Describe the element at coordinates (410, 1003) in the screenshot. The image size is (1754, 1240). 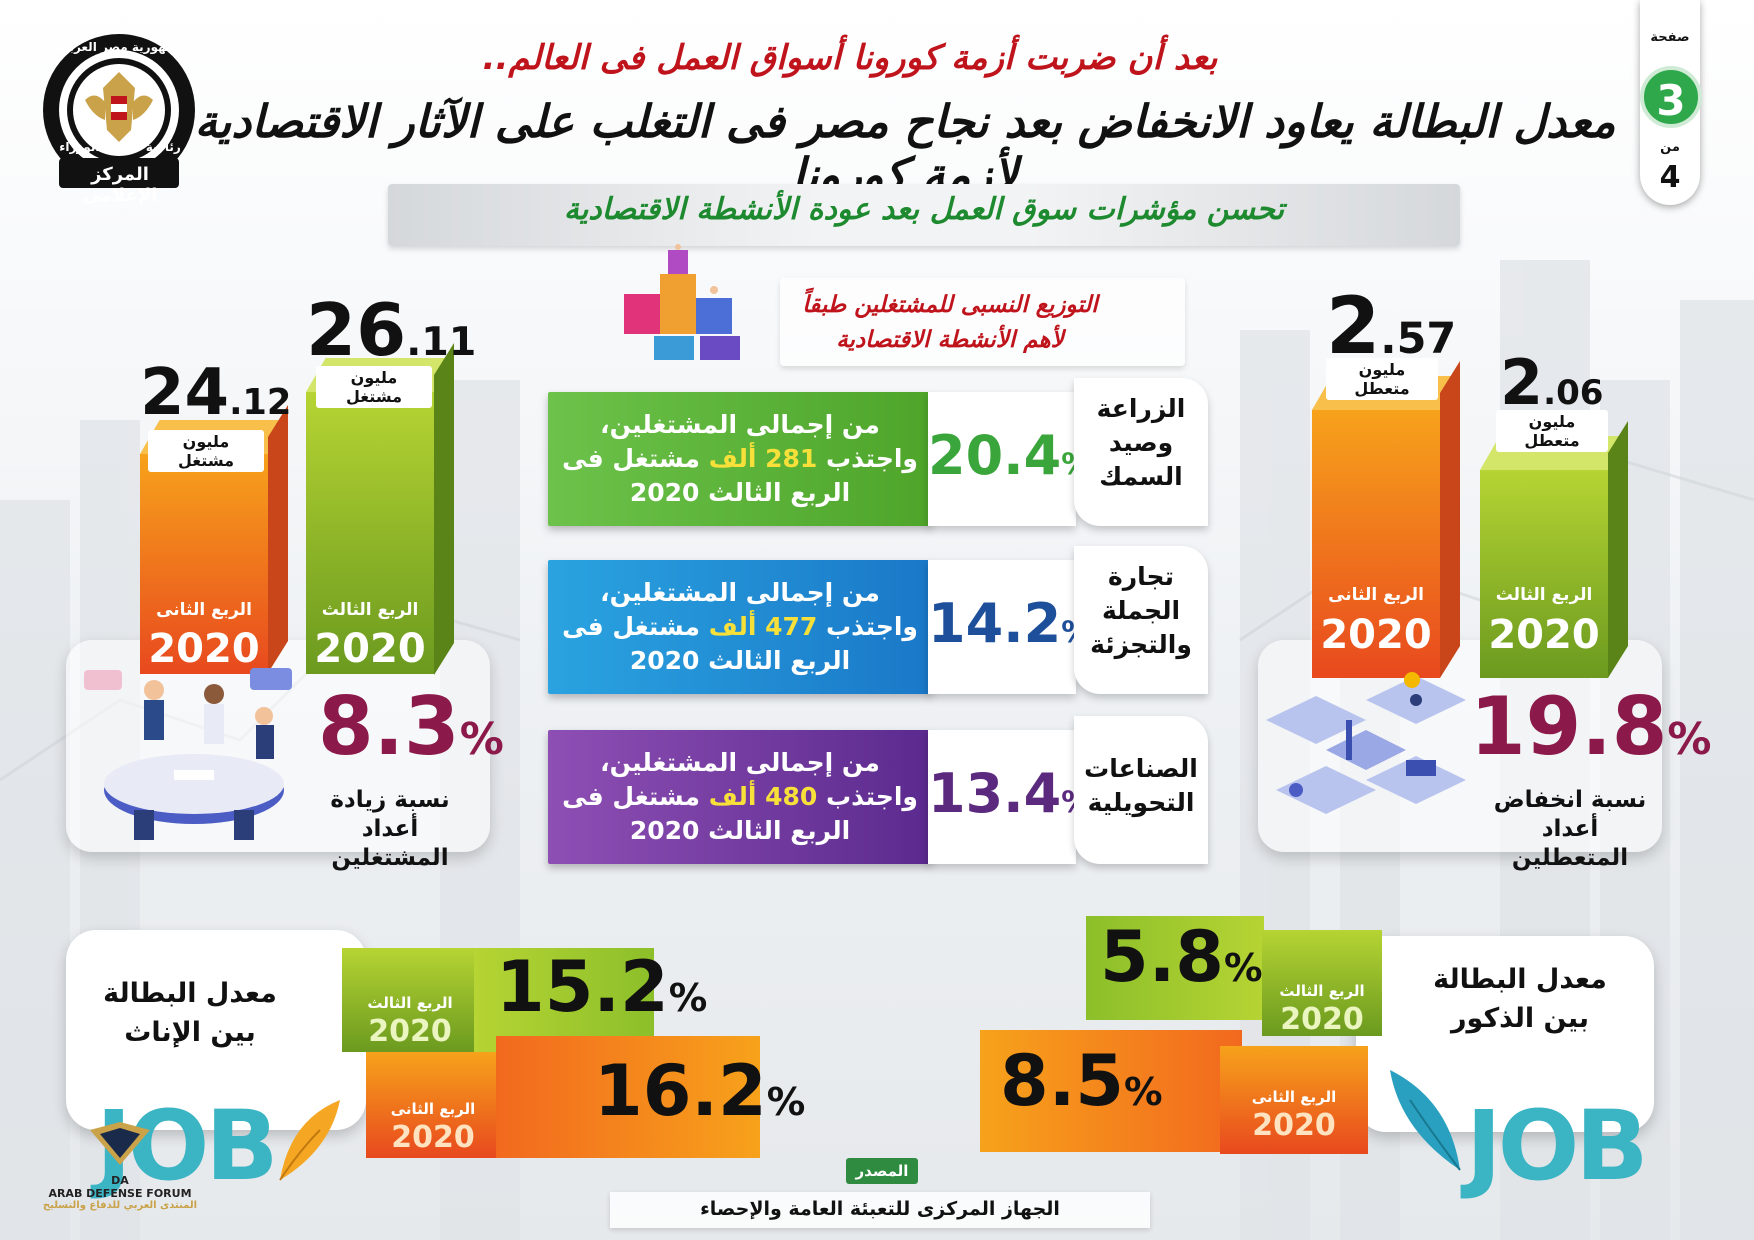
I see `female-q3-quarter: الربع الثالث` at that location.